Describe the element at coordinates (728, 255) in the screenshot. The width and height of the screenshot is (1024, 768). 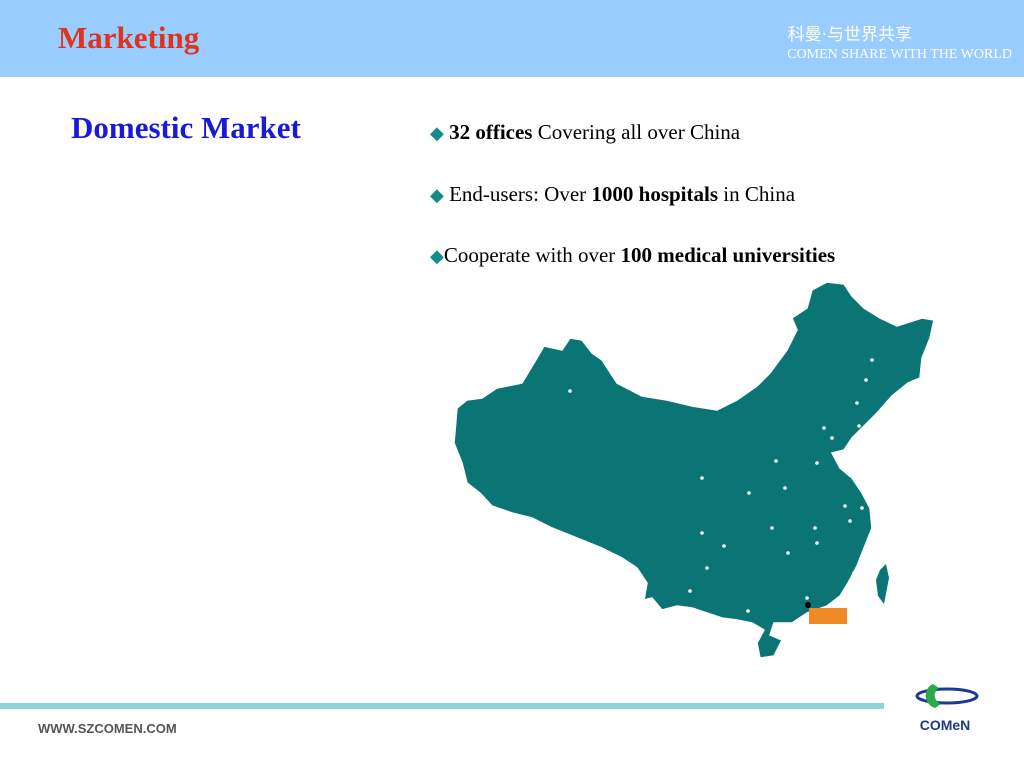
I see `bullet-bold: 100 medical universities` at that location.